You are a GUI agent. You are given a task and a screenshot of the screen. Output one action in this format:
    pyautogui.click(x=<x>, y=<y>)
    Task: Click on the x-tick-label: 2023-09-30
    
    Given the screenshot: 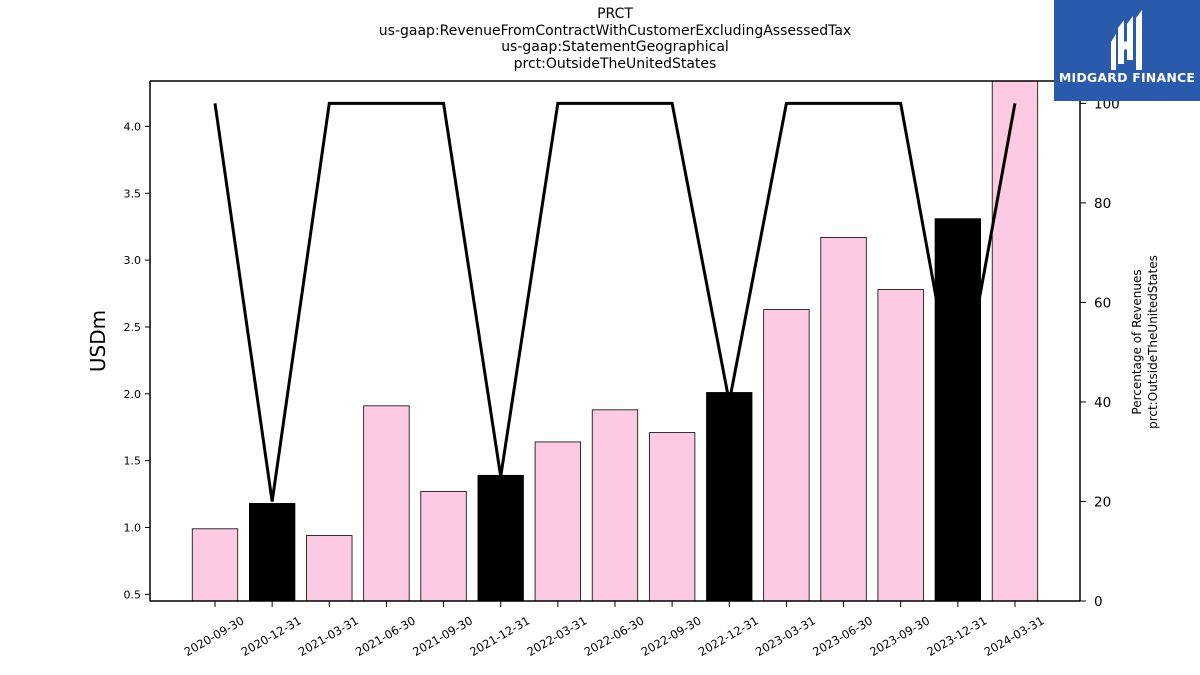 What is the action you would take?
    pyautogui.click(x=899, y=636)
    